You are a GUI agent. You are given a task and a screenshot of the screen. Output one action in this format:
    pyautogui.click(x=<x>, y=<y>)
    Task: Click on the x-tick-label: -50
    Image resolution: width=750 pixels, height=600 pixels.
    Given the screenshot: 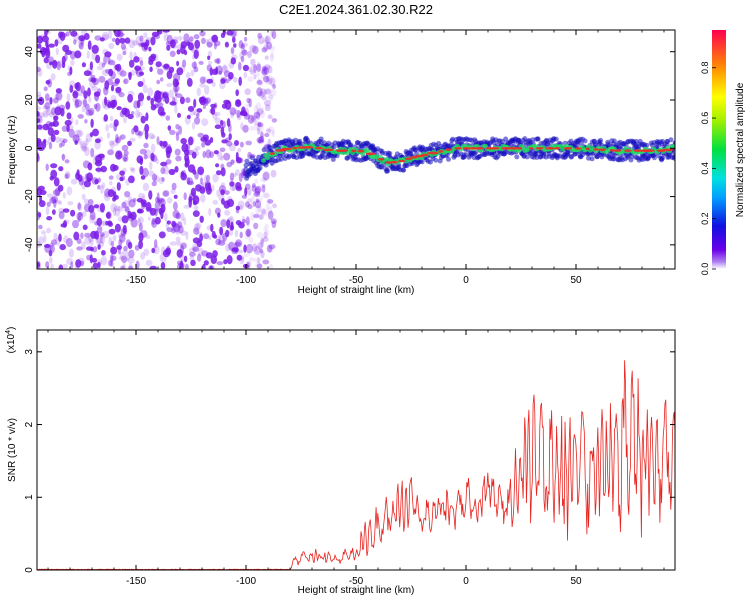 What is the action you would take?
    pyautogui.click(x=356, y=280)
    